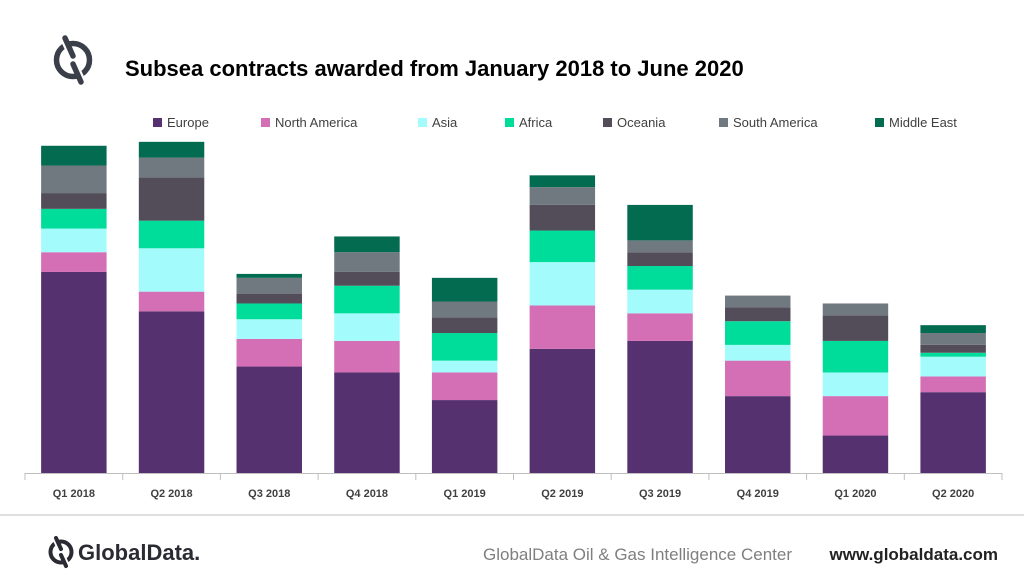 Image resolution: width=1024 pixels, height=585 pixels. I want to click on bar-q1-2018-south-america, so click(74, 179).